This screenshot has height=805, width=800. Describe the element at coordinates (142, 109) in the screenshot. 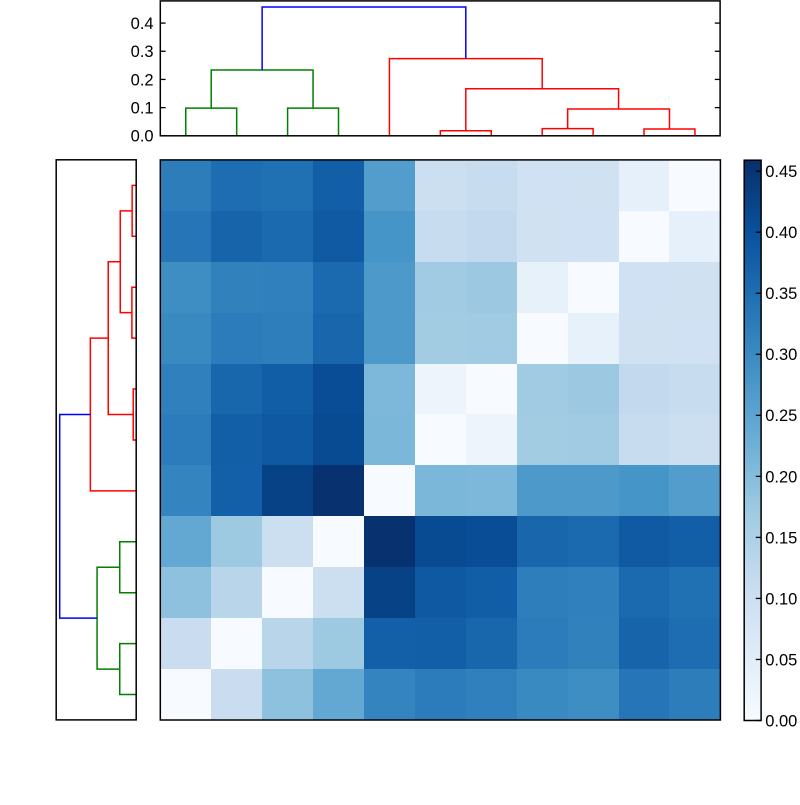

I see `svg-text: 0.1` at that location.